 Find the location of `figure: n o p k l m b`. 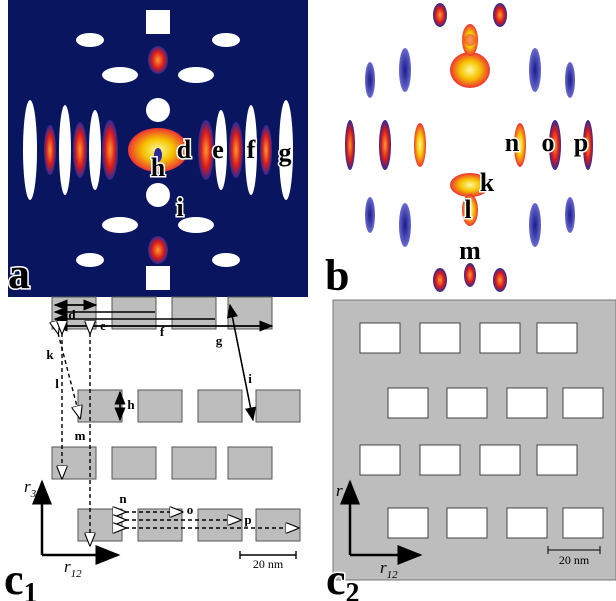

figure: n o p k l m b is located at coordinates (457, 213).